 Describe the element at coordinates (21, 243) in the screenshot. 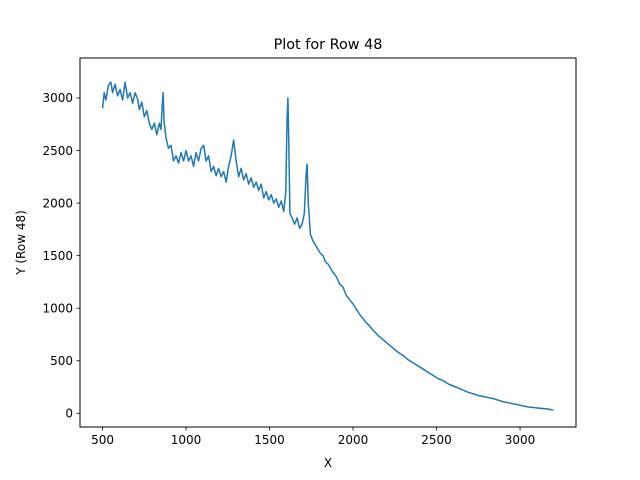

I see `y-axis-title: Y (Row 48)` at that location.